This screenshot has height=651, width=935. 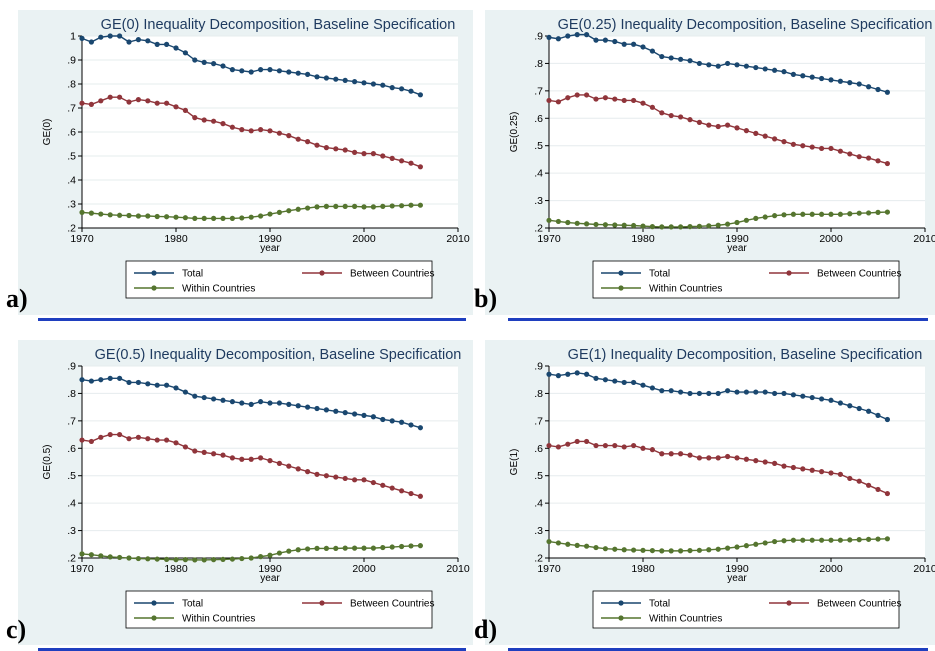 I want to click on y-axis-label: GE(0.5), so click(x=47, y=461).